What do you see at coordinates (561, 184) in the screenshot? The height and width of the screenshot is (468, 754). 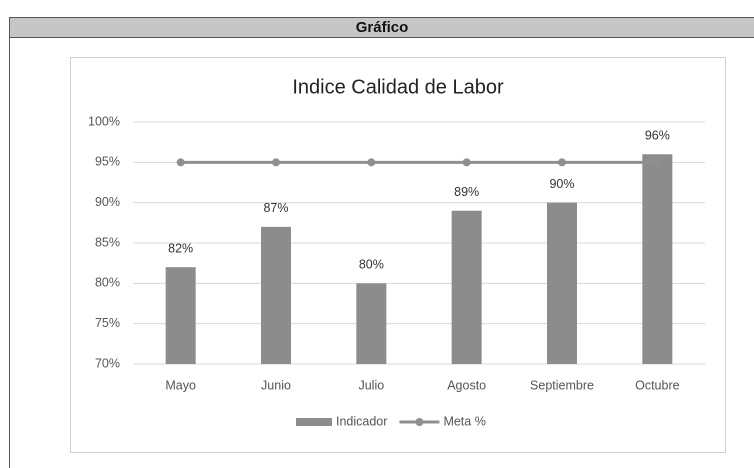 I see `data-label: 90%` at bounding box center [561, 184].